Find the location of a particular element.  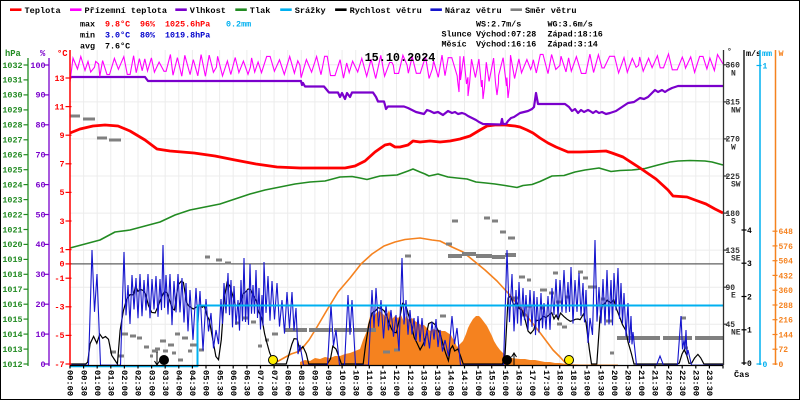

svg-text: 1020 is located at coordinates (12, 245).